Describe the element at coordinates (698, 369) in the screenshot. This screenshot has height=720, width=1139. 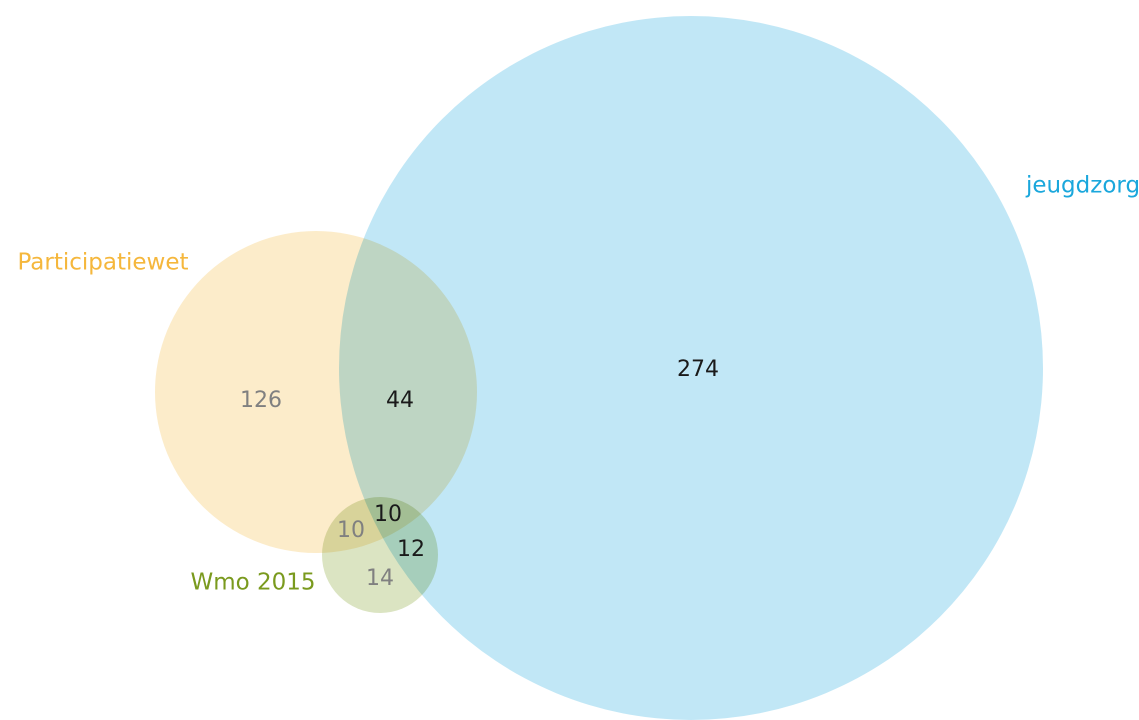
I see `region-value: 274` at that location.